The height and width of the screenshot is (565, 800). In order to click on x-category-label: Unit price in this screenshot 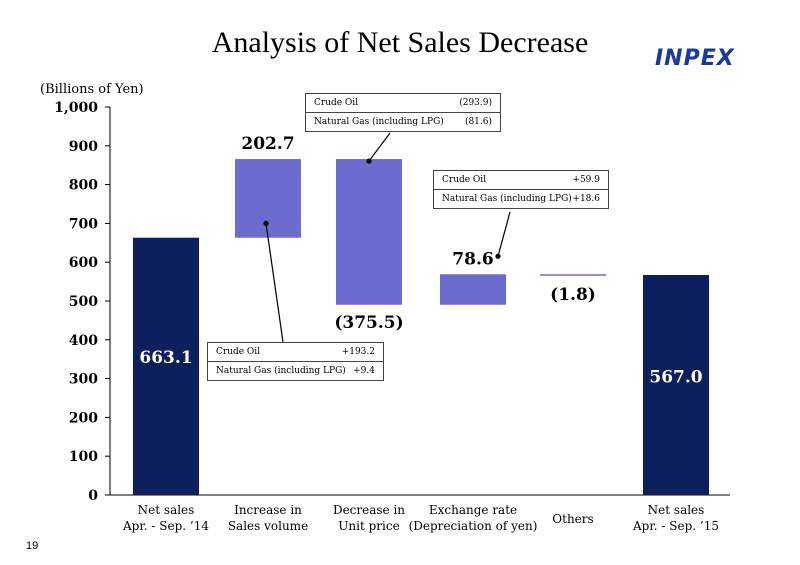, I will do `click(368, 526)`.